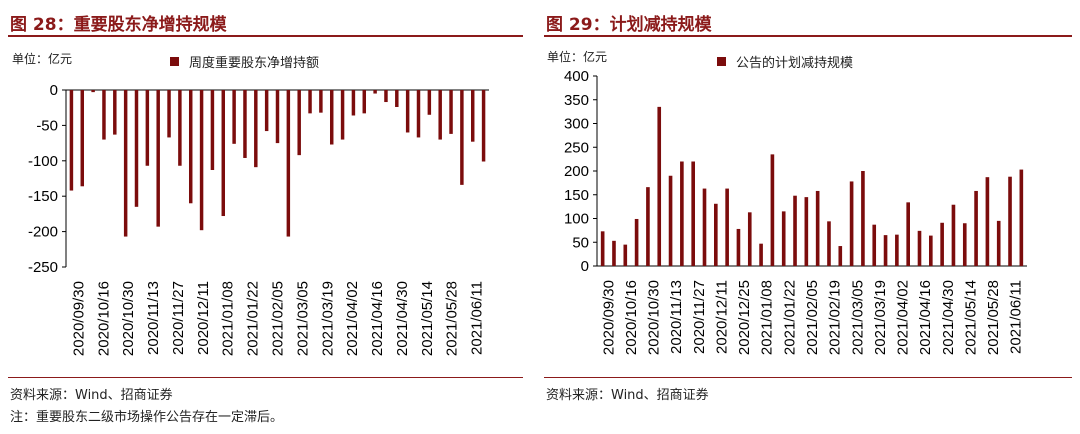  I want to click on left-legend-label: 周度重要股东净增持额, so click(254, 63).